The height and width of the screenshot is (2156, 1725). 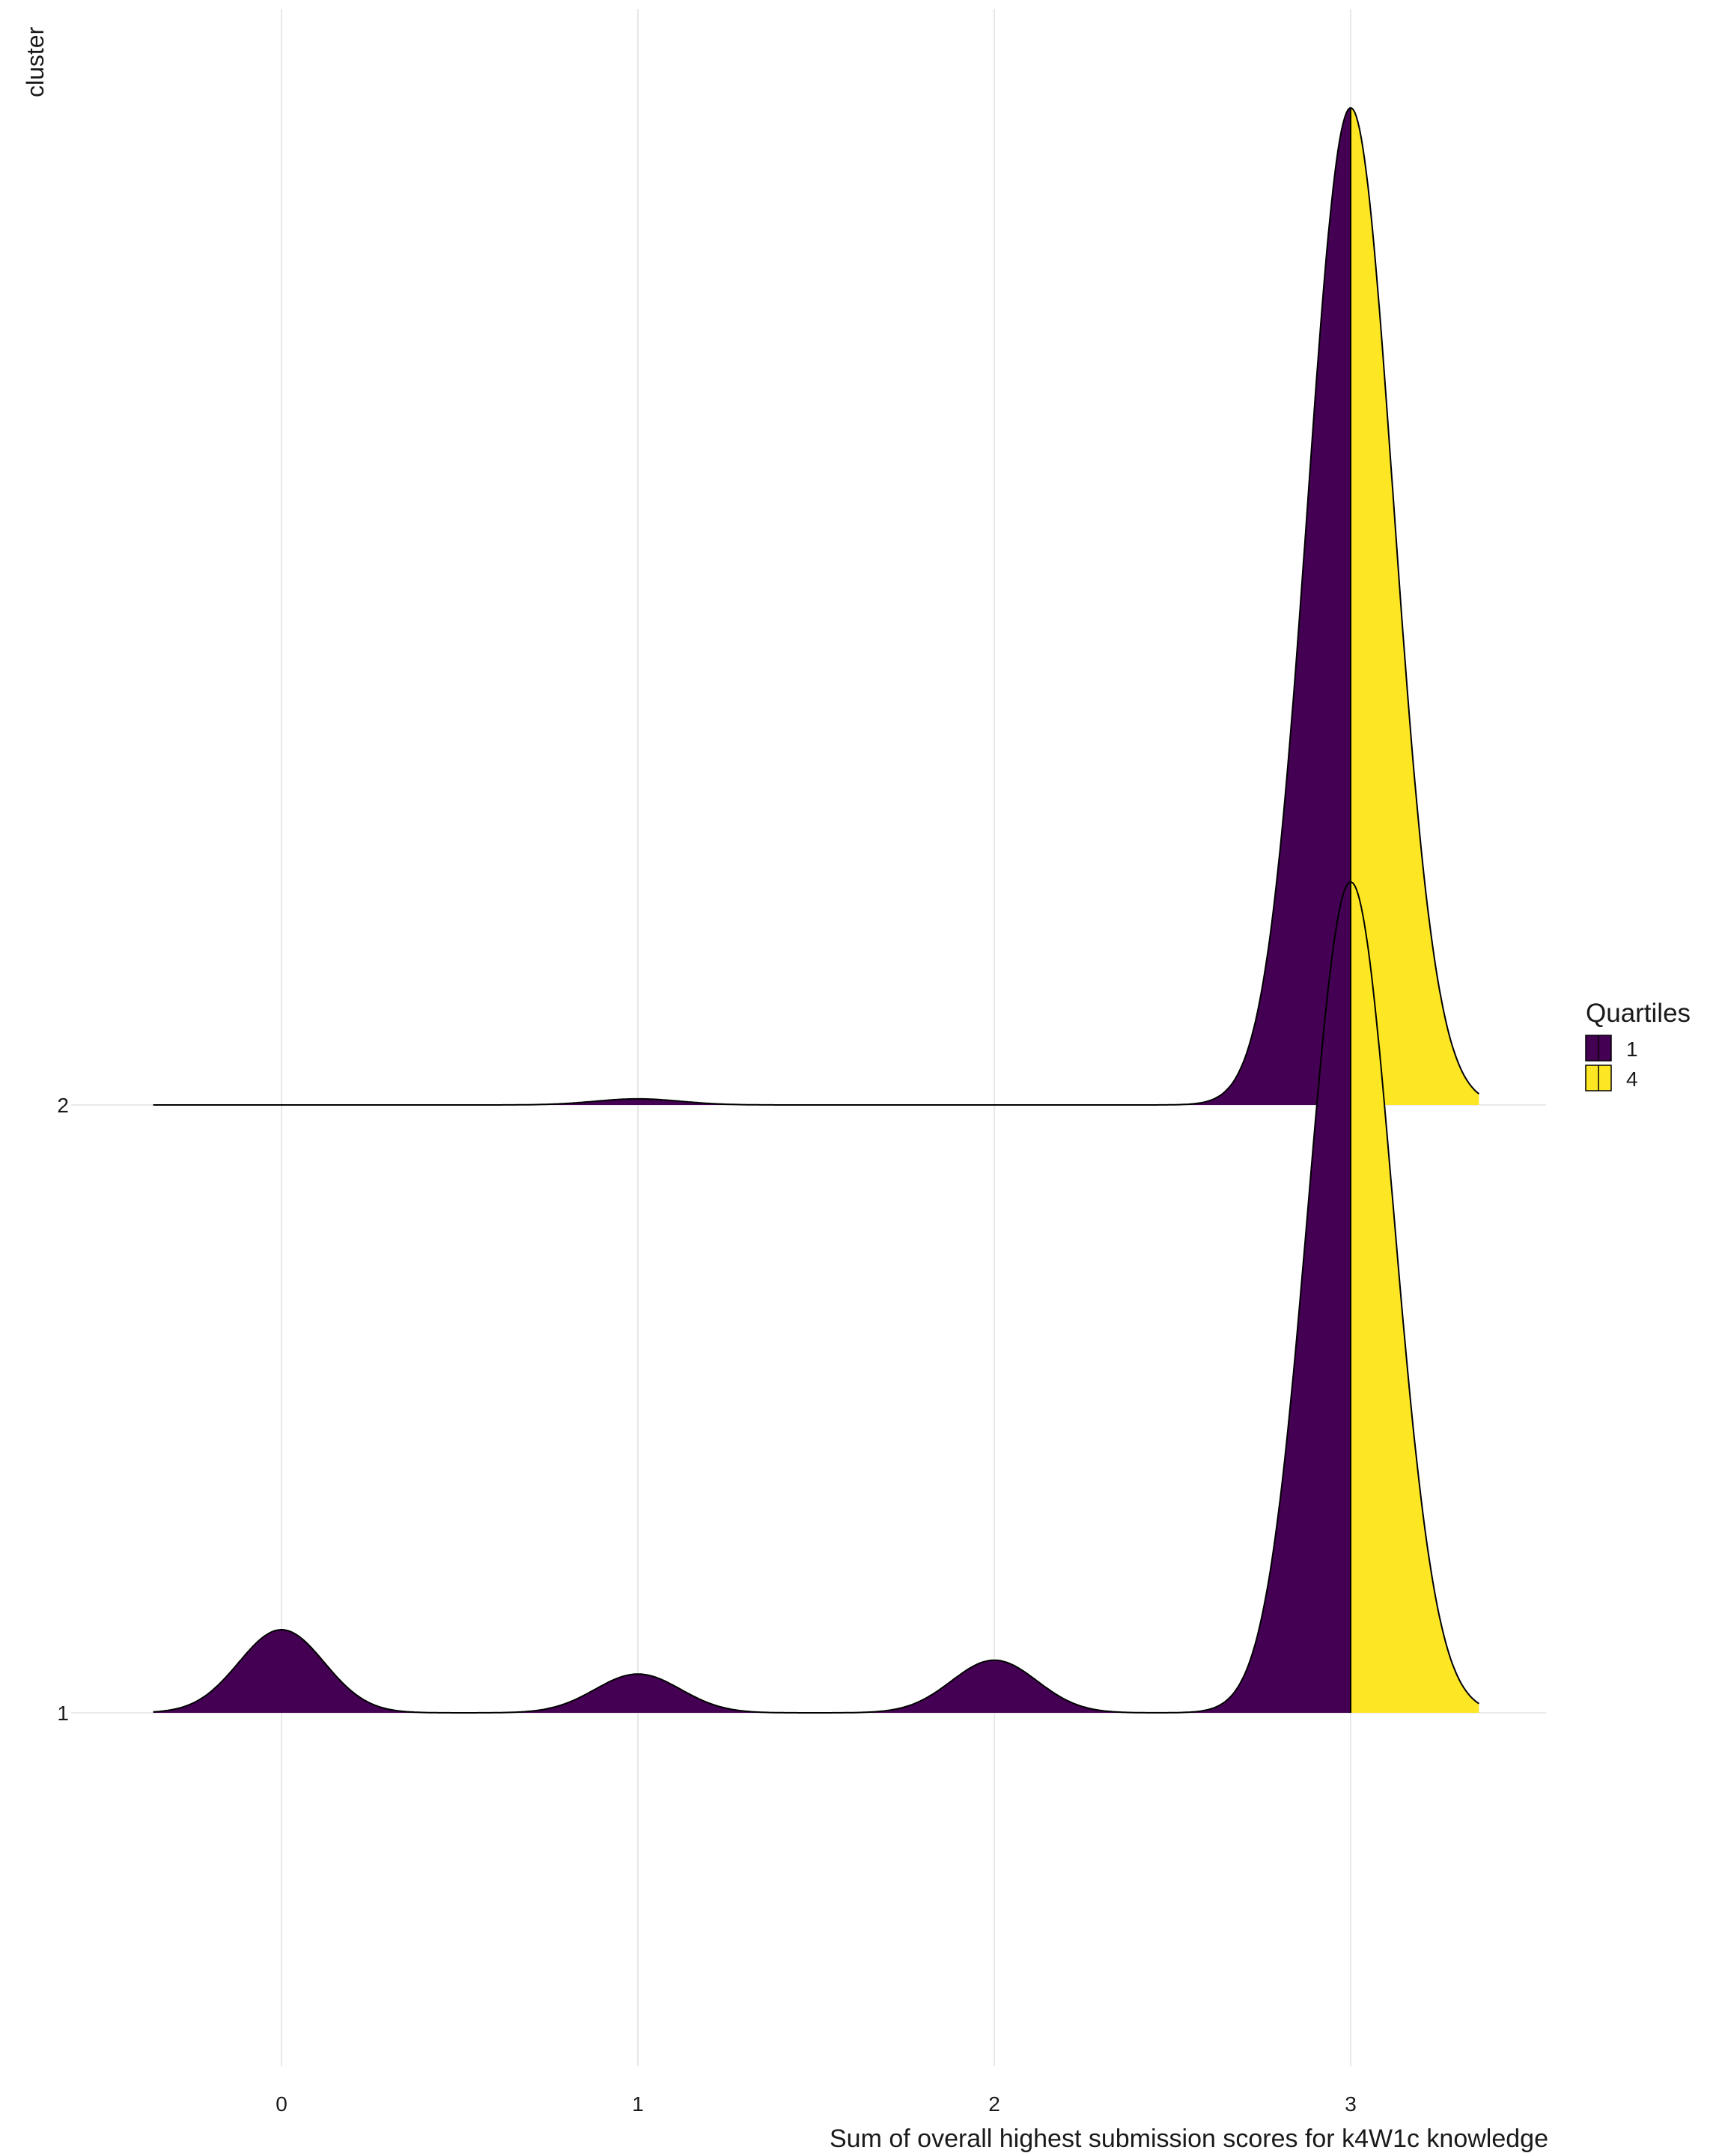 I want to click on legend-entry: 4, so click(x=1611, y=1078).